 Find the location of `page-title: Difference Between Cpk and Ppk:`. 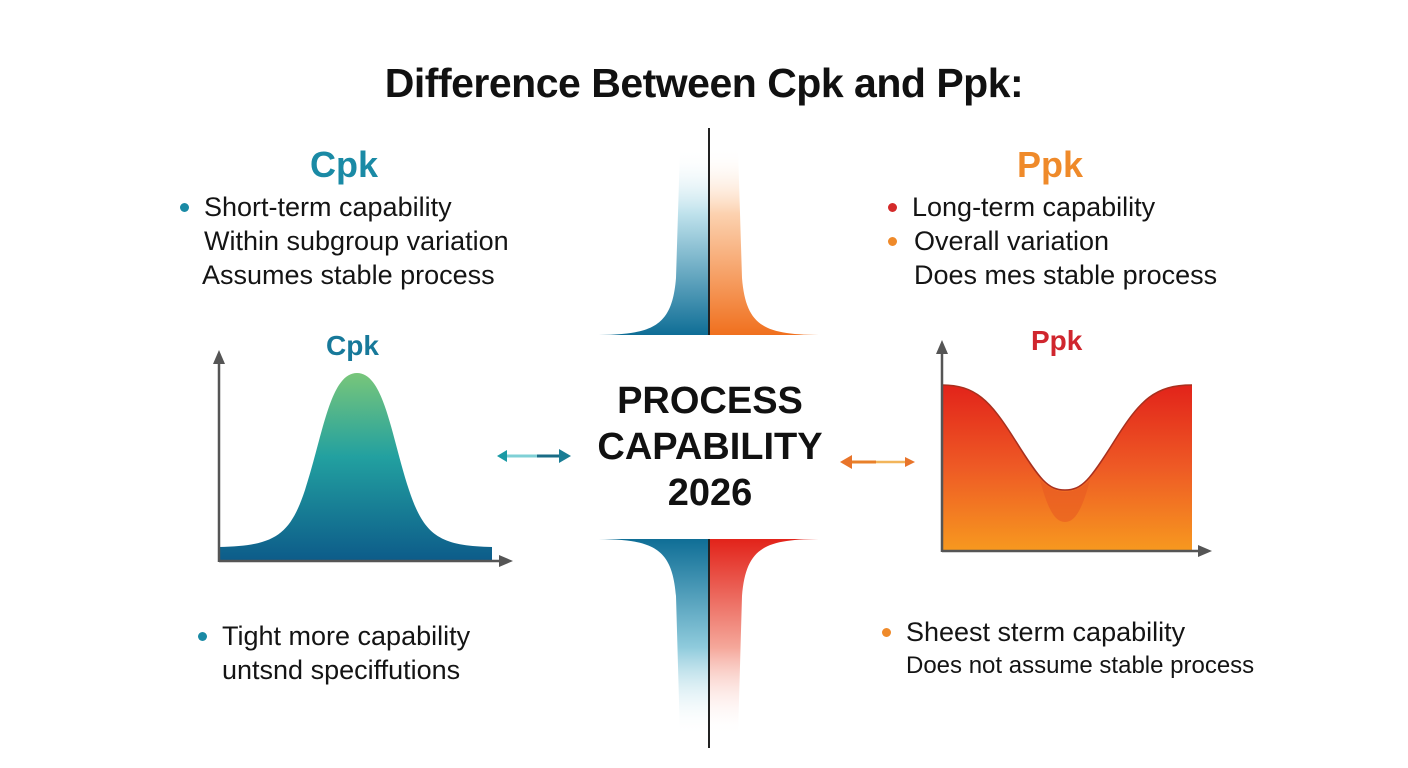

page-title: Difference Between Cpk and Ppk: is located at coordinates (704, 83).